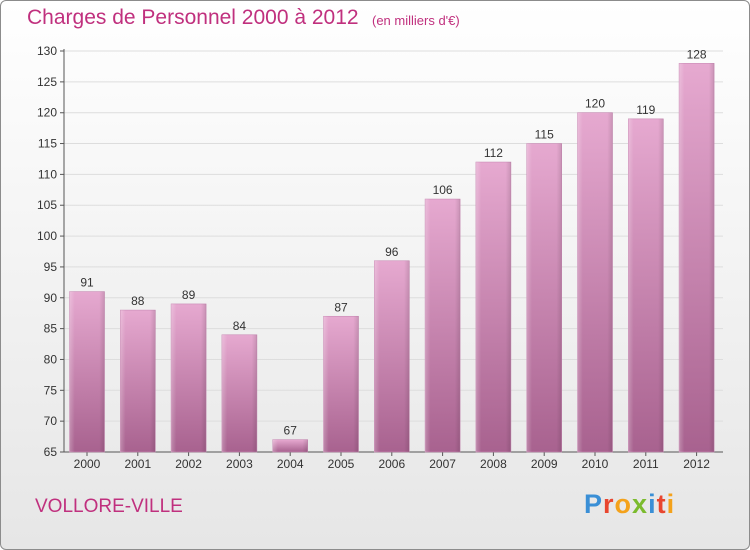 This screenshot has height=550, width=750. What do you see at coordinates (47, 205) in the screenshot?
I see `y-tick-label: 105` at bounding box center [47, 205].